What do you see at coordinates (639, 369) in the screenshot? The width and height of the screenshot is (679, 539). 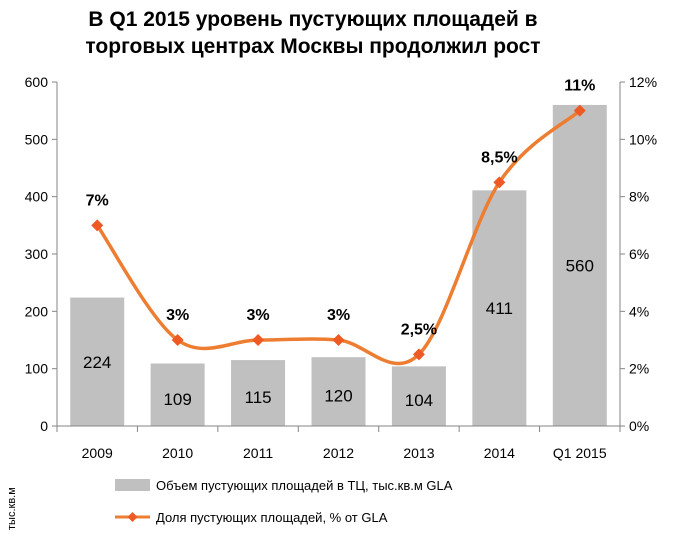 I see `y-right-tick-label: 2%` at bounding box center [639, 369].